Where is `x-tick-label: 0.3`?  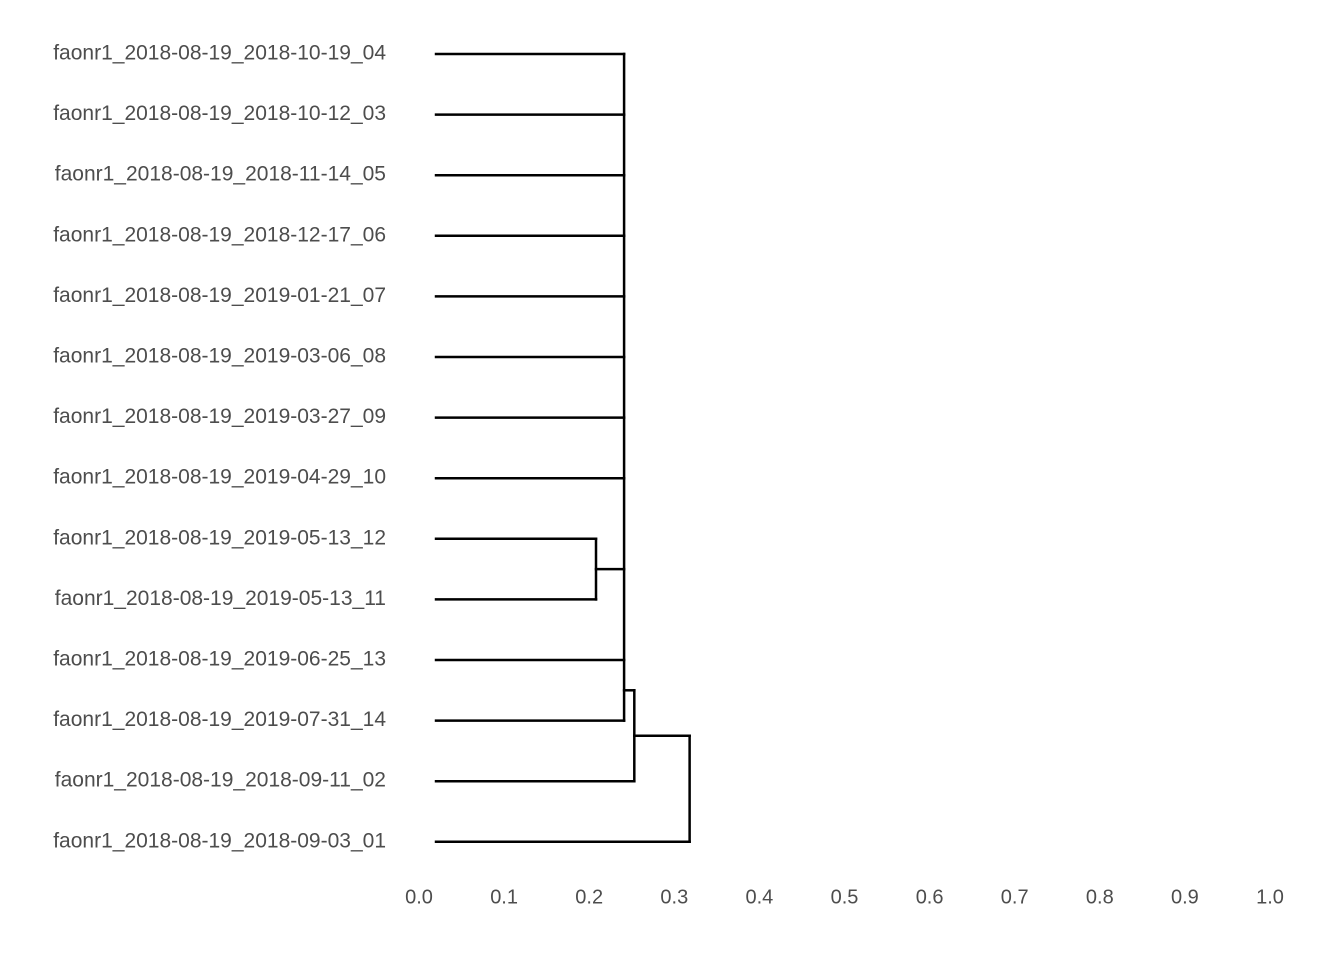 x-tick-label: 0.3 is located at coordinates (674, 897).